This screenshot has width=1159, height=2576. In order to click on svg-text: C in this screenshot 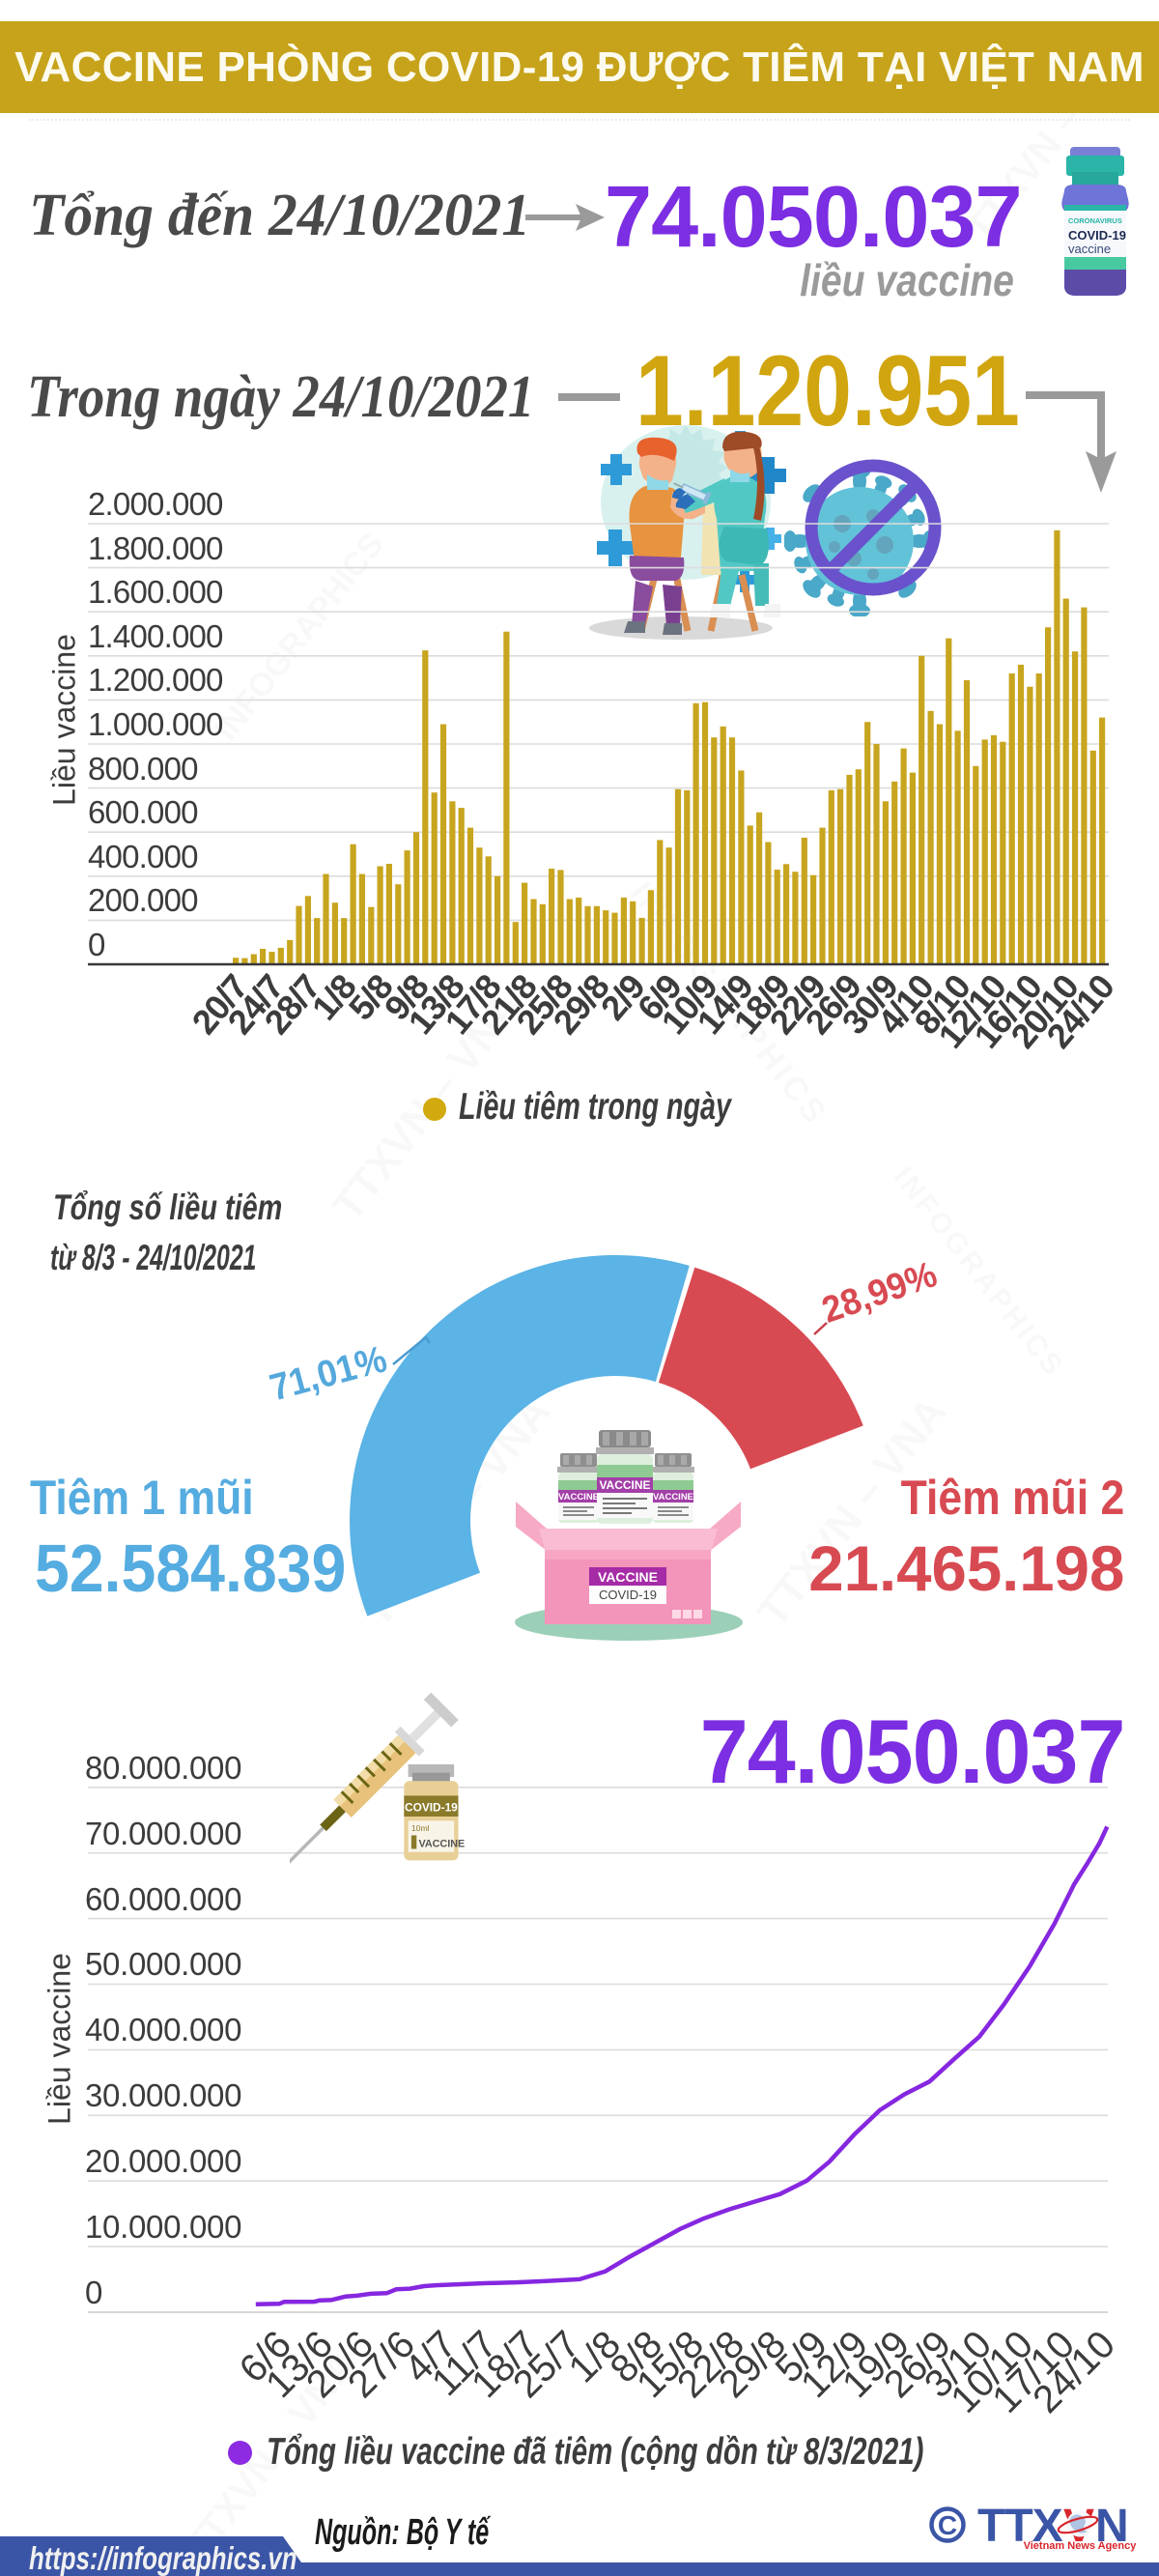, I will do `click(947, 2525)`.